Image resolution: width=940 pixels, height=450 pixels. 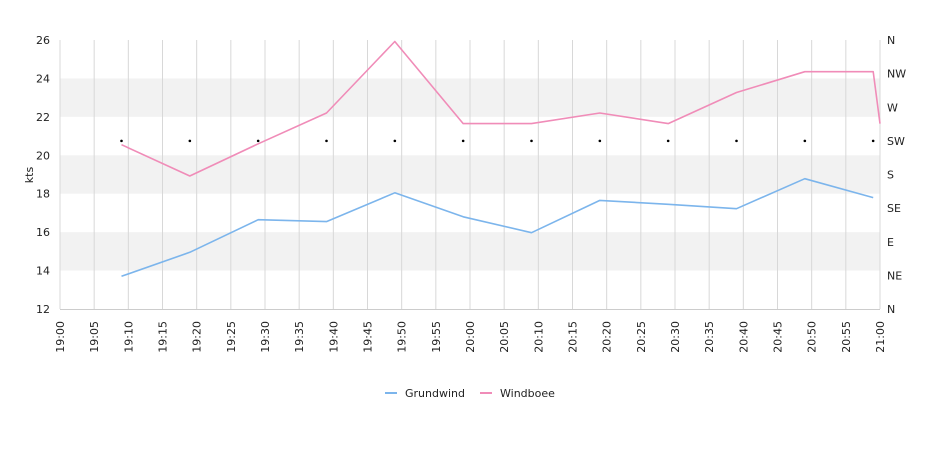 I want to click on y-tick-label: 26, so click(x=43, y=40).